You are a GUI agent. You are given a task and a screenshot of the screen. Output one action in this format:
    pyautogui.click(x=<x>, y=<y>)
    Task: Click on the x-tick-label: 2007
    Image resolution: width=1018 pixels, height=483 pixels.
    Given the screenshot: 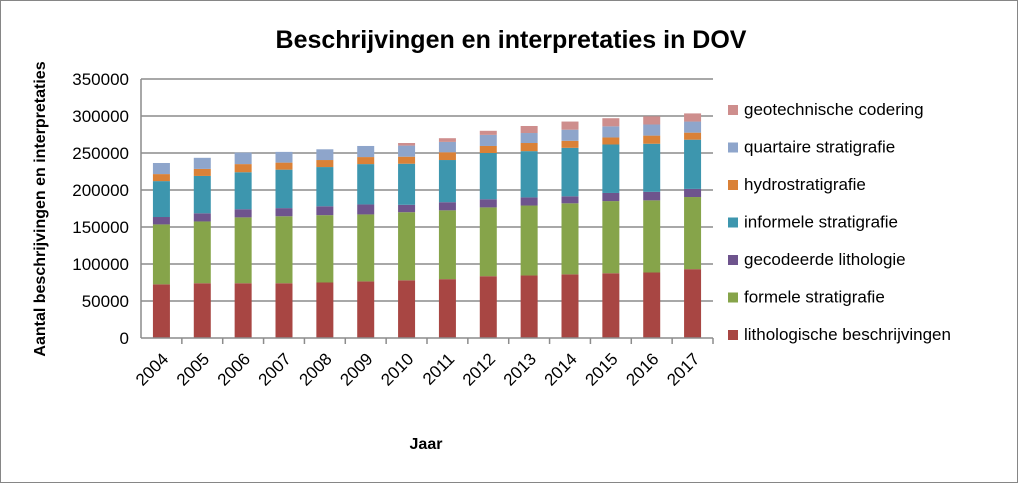 What is the action you would take?
    pyautogui.click(x=275, y=369)
    